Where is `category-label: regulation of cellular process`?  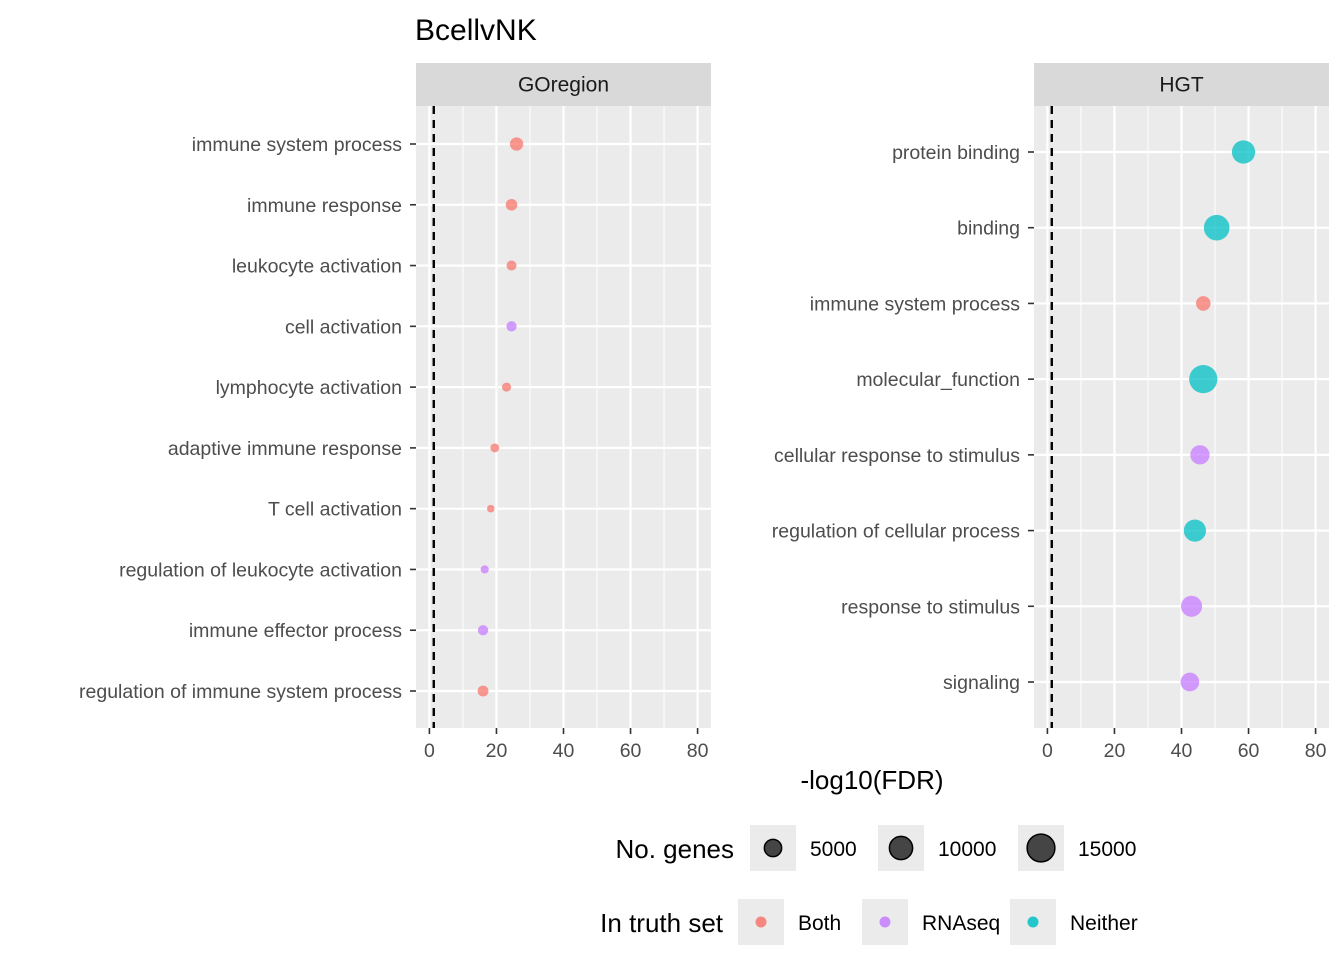 category-label: regulation of cellular process is located at coordinates (896, 532).